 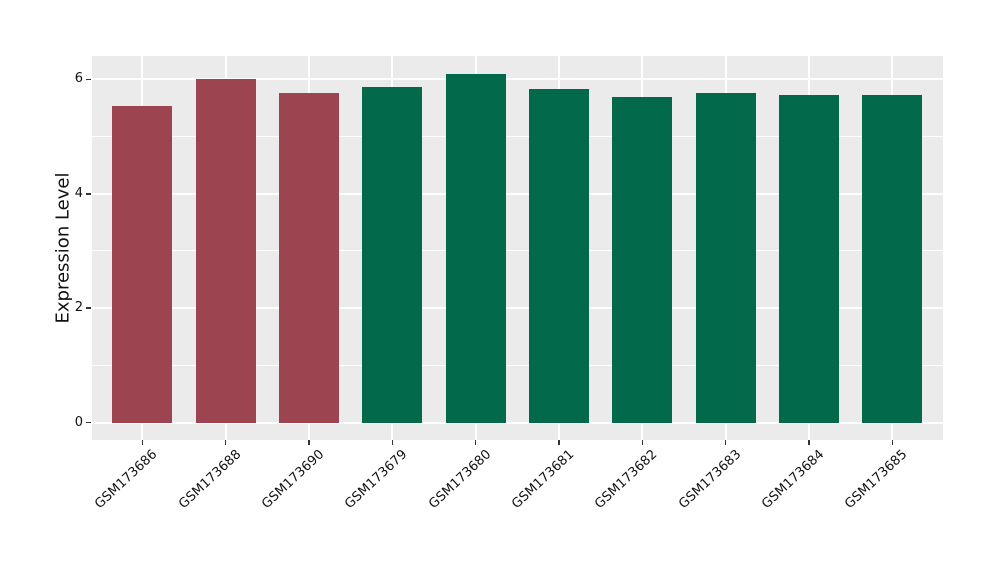 I want to click on x-tick-label-GSM173679: GSM173679, so click(x=376, y=479).